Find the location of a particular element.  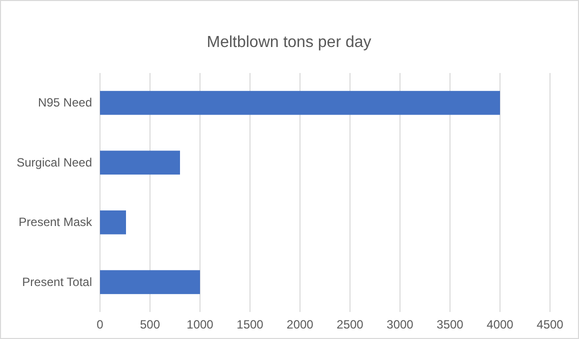

y-tick-label: Present Total is located at coordinates (57, 281).